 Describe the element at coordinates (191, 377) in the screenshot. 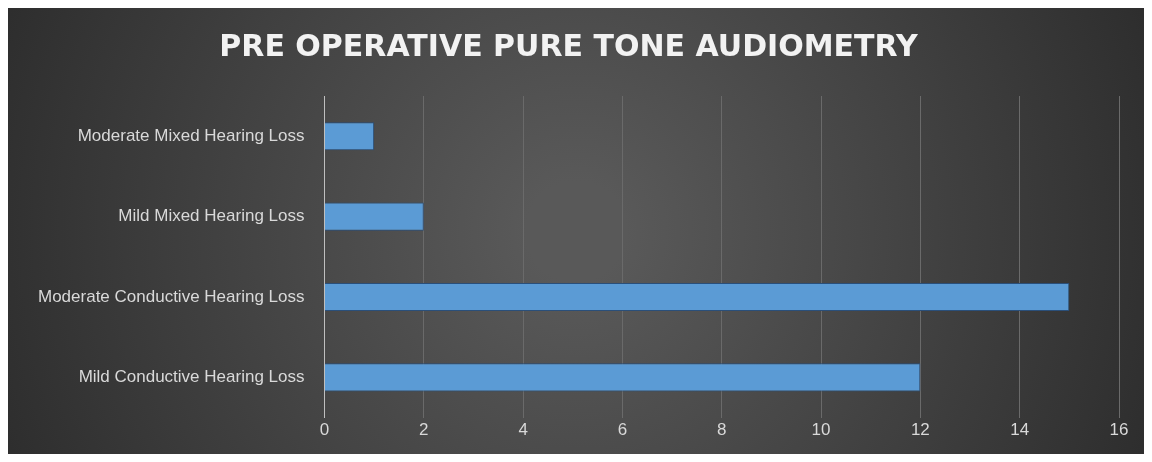

I see `y-tick-label: Mild Conductive Hearing Loss` at that location.